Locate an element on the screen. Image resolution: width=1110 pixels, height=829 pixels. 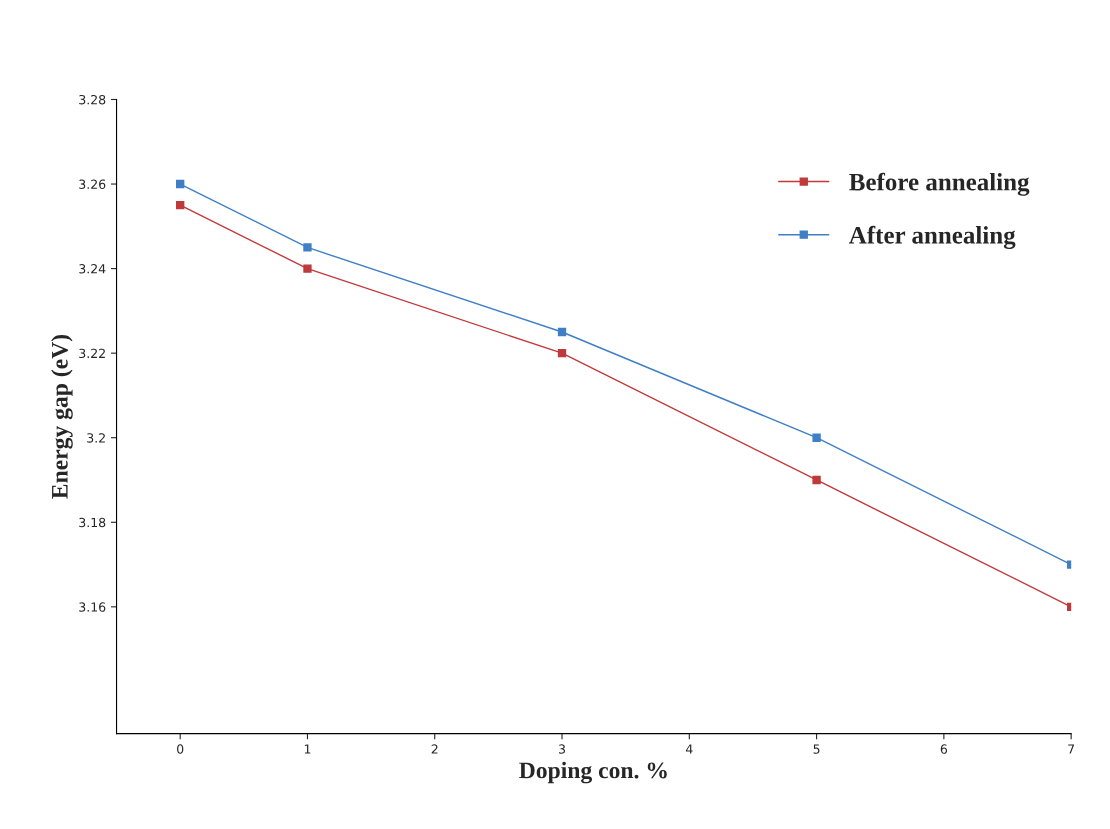
x-tick-label: 3 is located at coordinates (562, 749).